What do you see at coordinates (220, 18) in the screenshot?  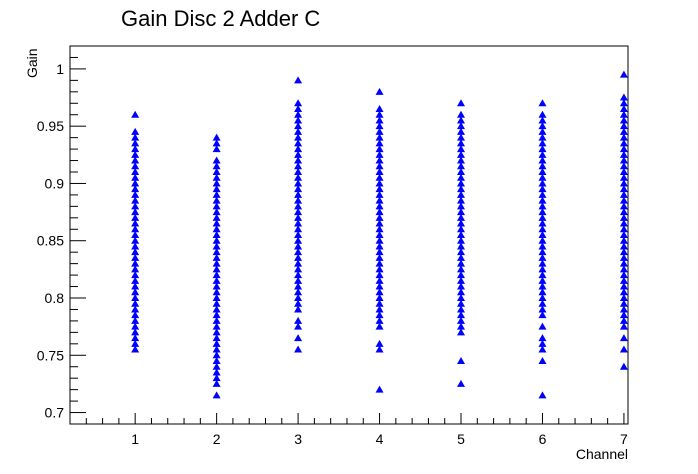 I see `chart-title: Gain Disc 2 Adder C` at bounding box center [220, 18].